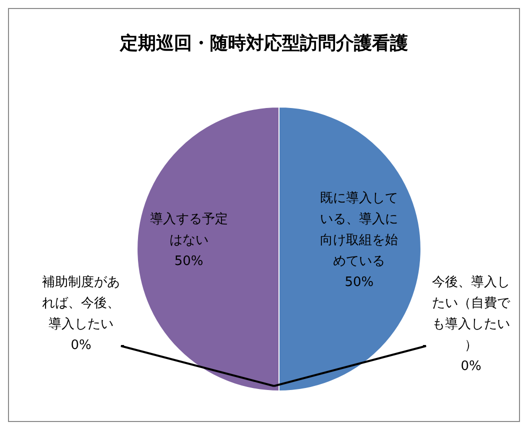  What do you see at coordinates (263, 43) in the screenshot?
I see `chart-title: 定期巡回・随時対応型訪問介護看護` at bounding box center [263, 43].